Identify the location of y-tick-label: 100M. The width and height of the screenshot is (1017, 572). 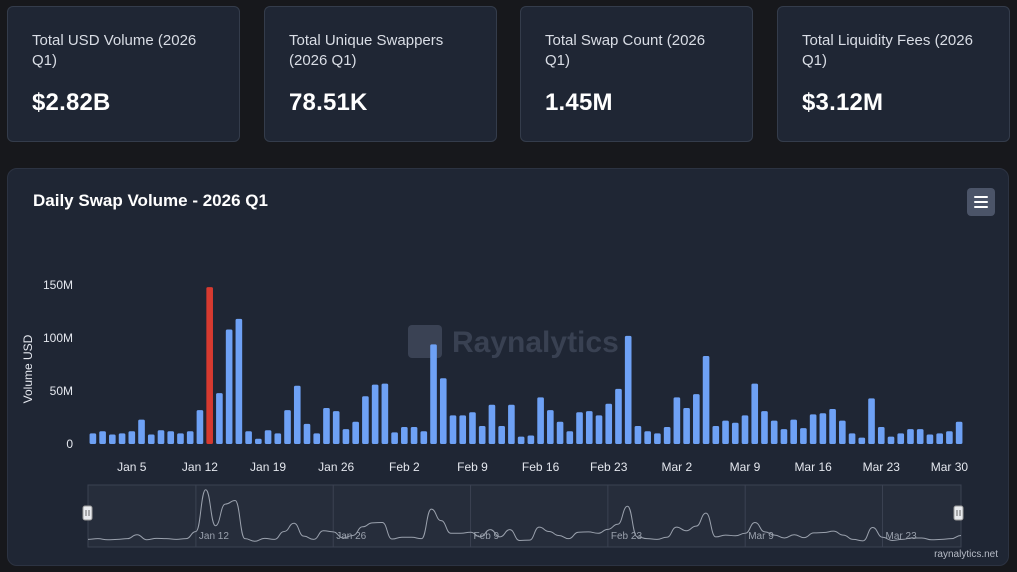
(58, 338).